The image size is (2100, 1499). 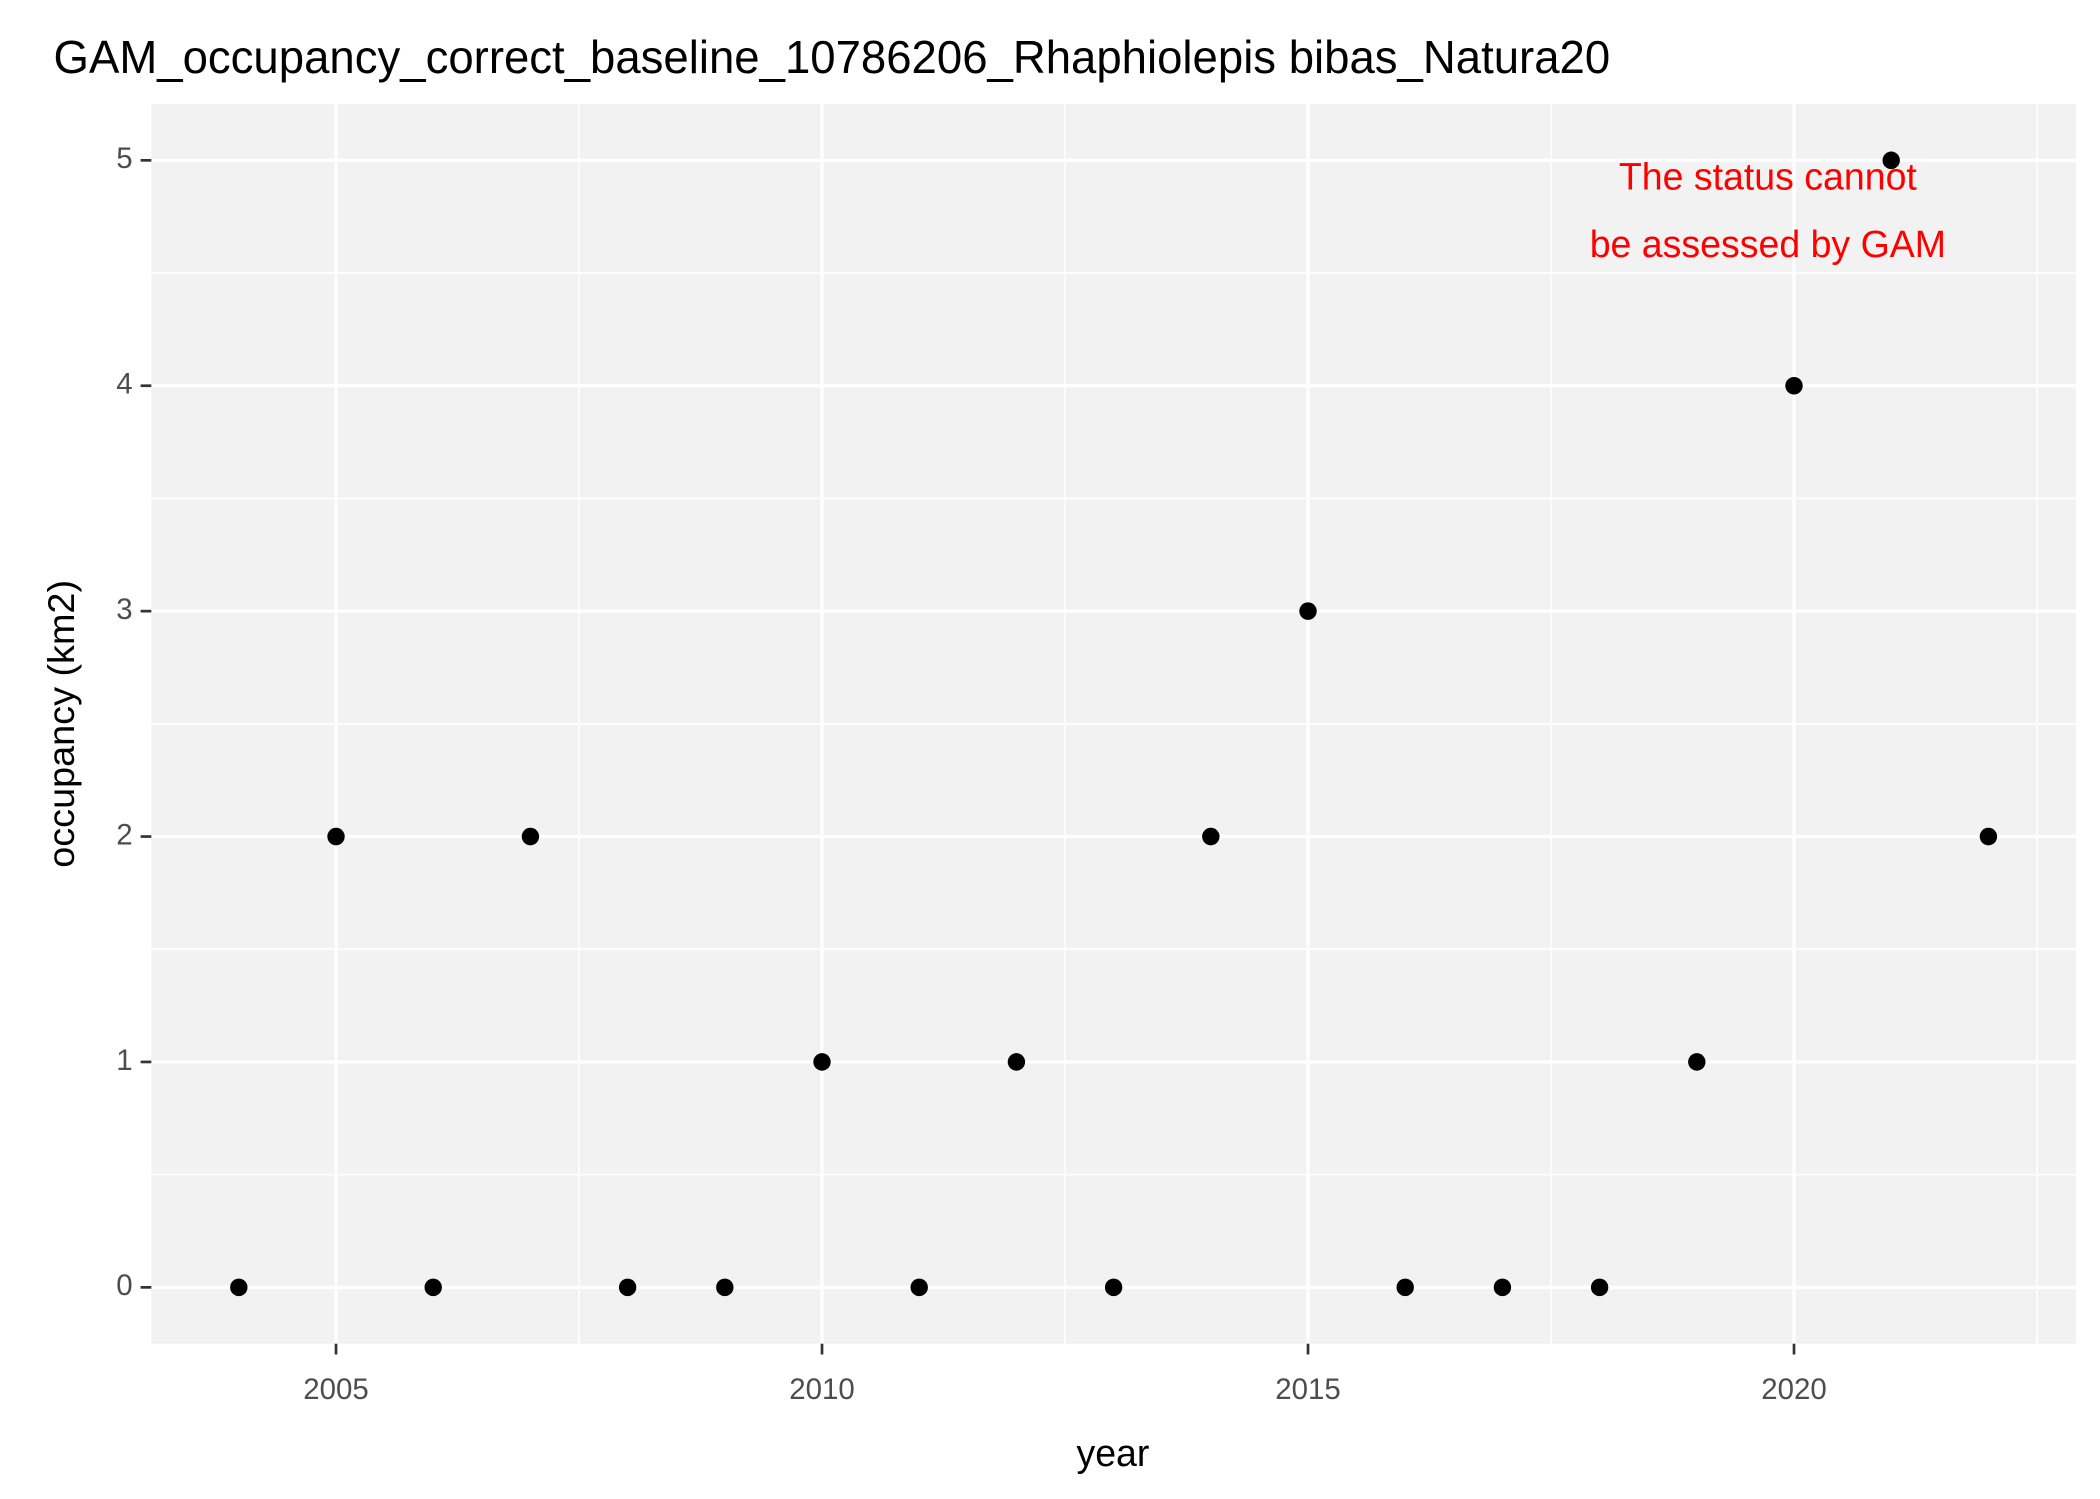 What do you see at coordinates (1768, 244) in the screenshot?
I see `annotation: be assessed by GAM` at bounding box center [1768, 244].